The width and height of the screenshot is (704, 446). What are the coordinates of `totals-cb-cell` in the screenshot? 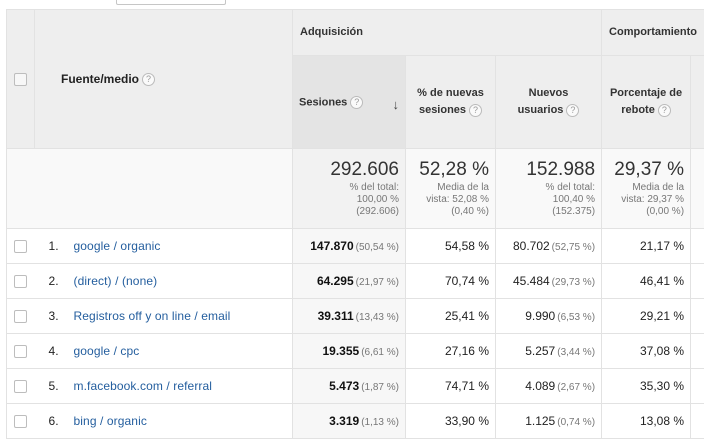 It's located at (20, 188).